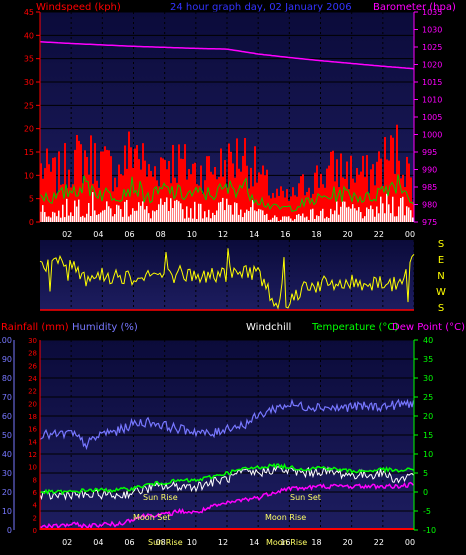  I want to click on barometer-tick-label: 975, so click(429, 222).